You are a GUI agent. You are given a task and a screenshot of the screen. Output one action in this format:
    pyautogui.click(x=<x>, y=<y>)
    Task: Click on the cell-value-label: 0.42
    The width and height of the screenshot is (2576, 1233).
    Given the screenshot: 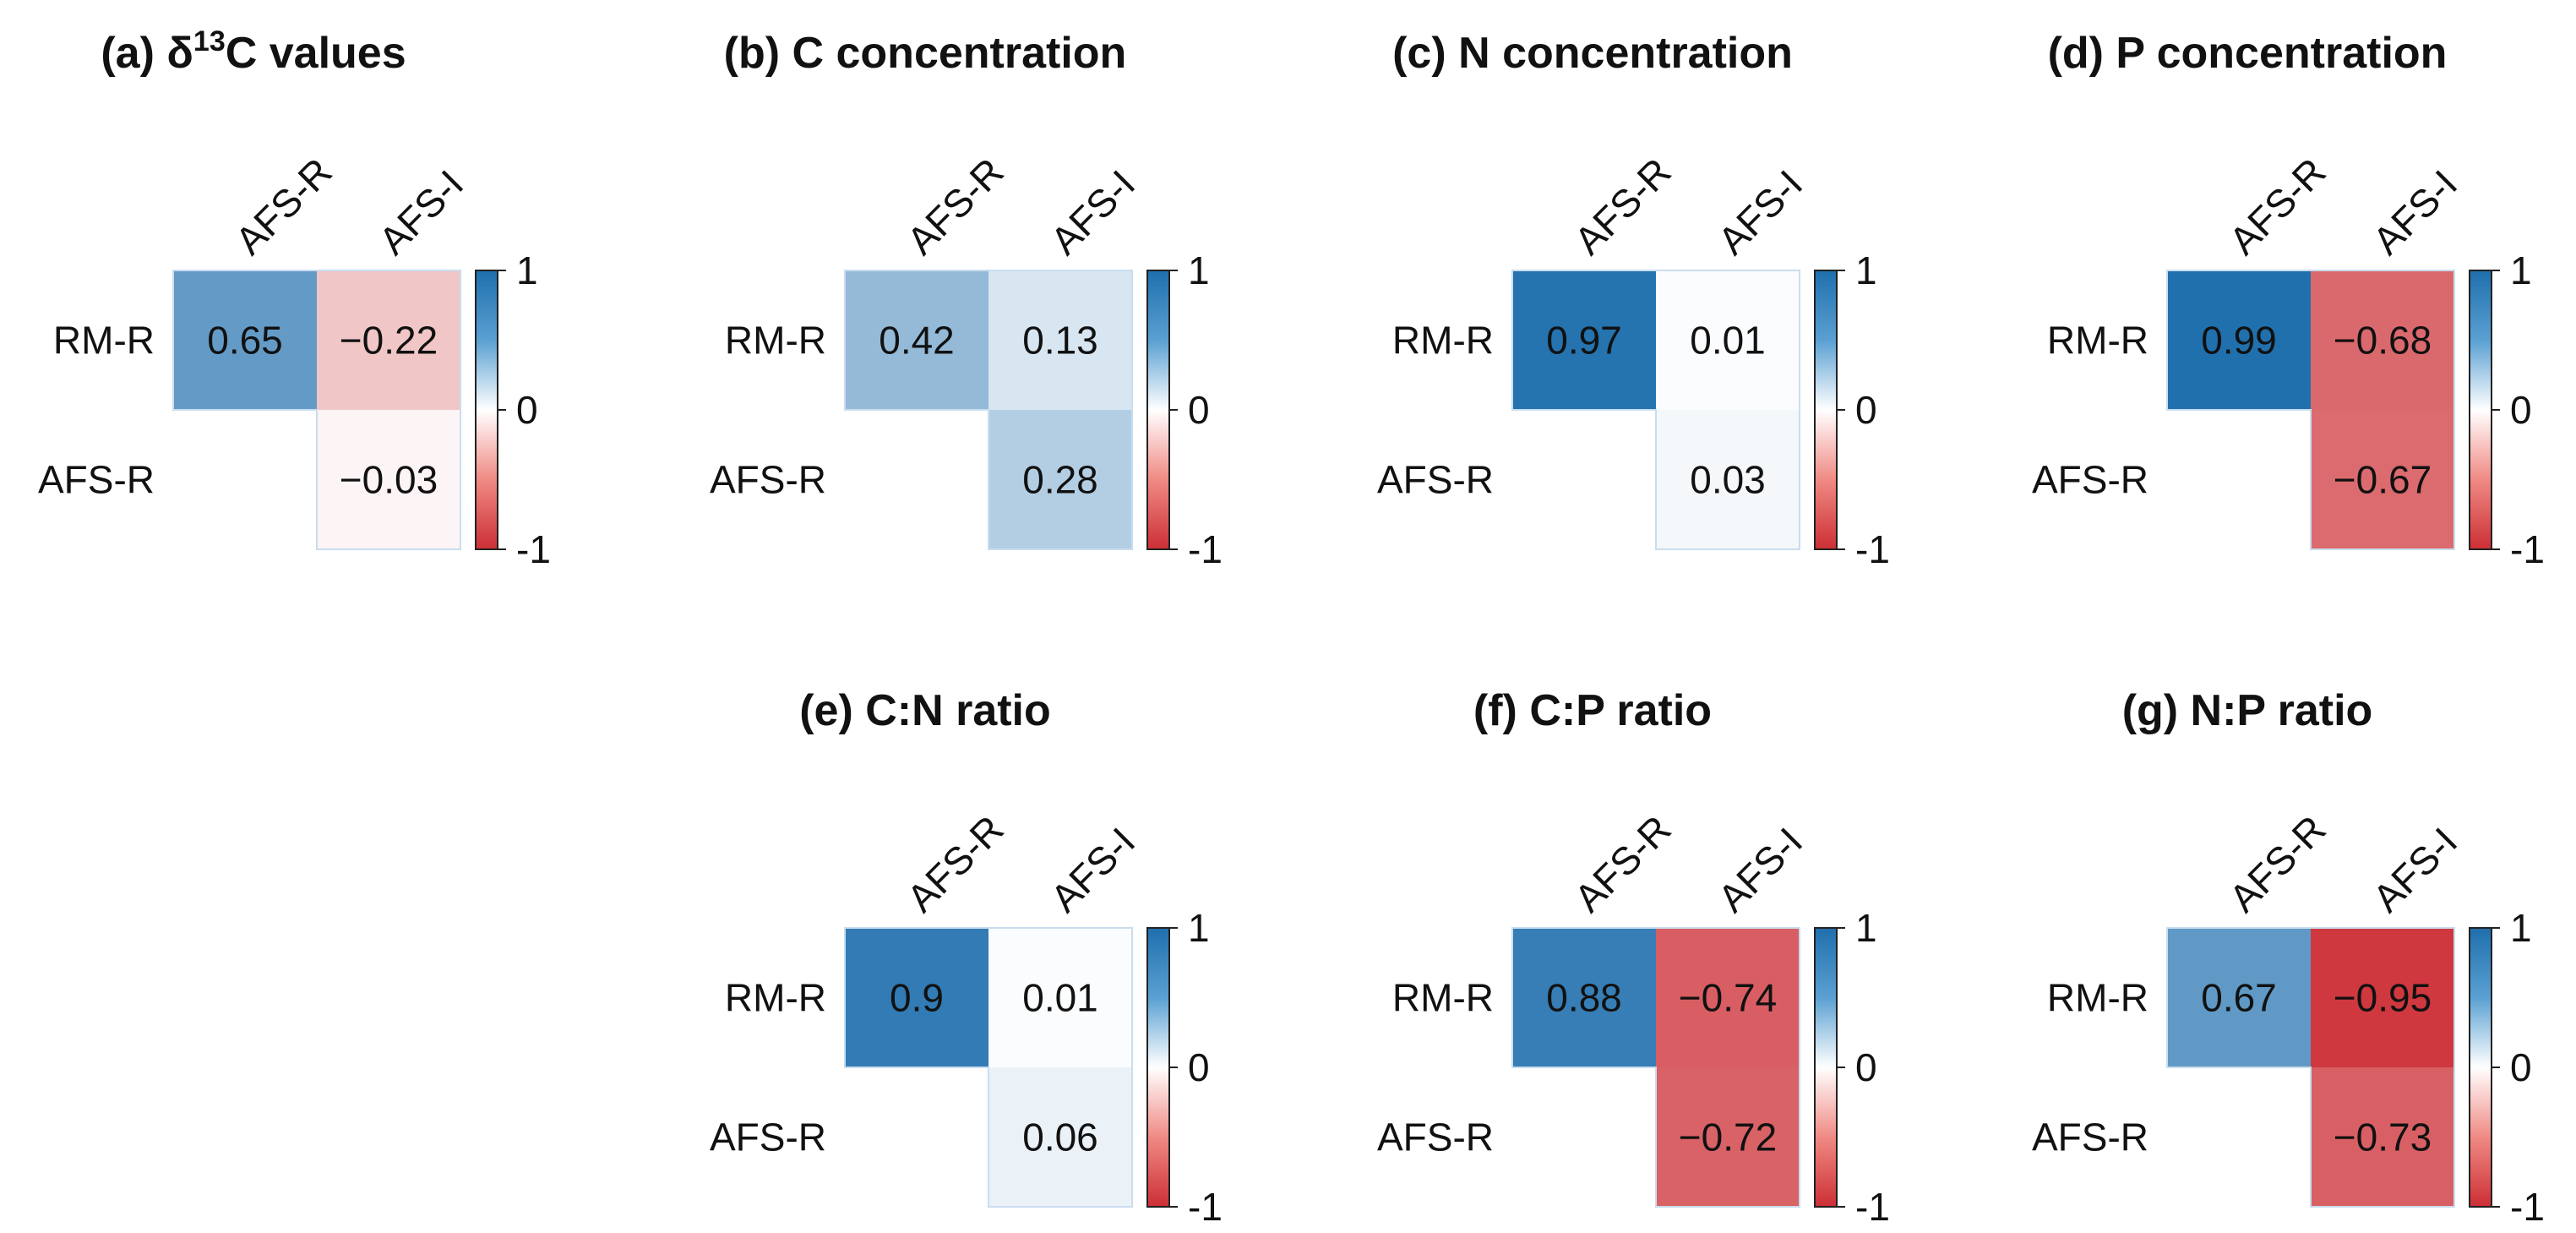 What is the action you would take?
    pyautogui.click(x=917, y=341)
    